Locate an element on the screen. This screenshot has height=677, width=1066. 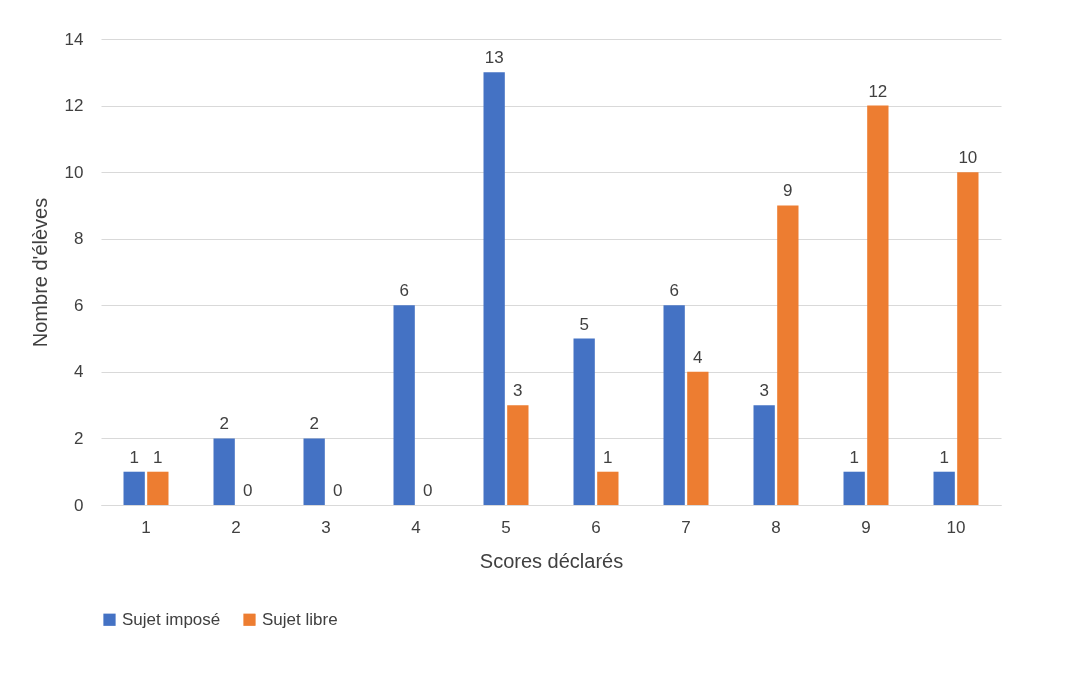
x-tick-label: 9 is located at coordinates (866, 527).